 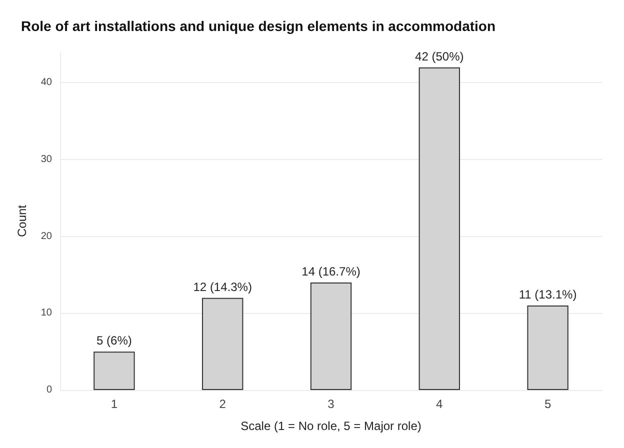 I want to click on y-tick-label: 20, so click(x=46, y=236).